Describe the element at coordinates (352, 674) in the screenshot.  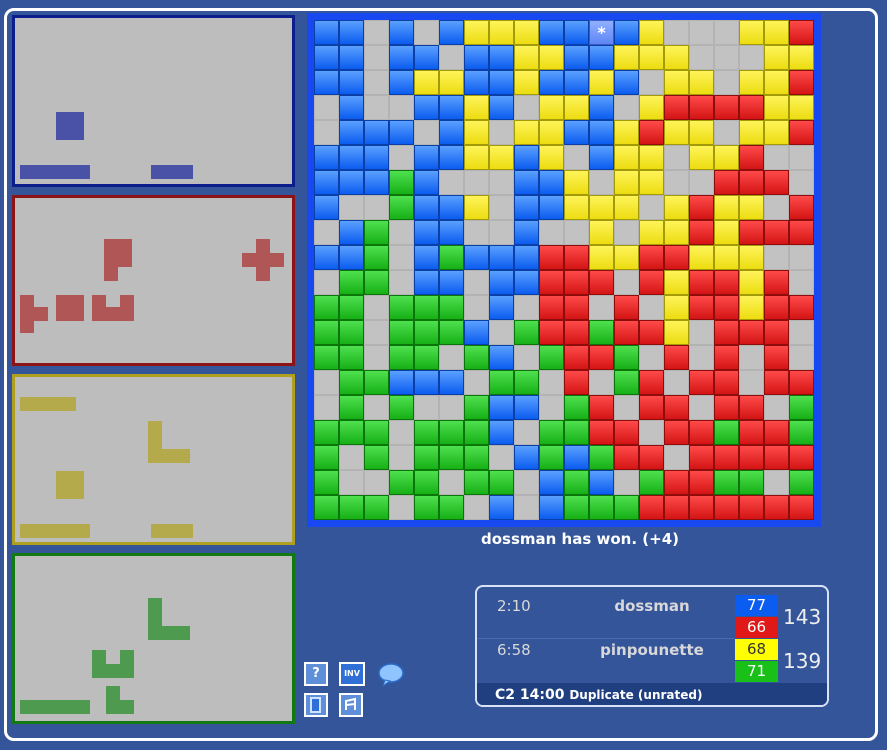
I see `inventory-icon: INV` at that location.